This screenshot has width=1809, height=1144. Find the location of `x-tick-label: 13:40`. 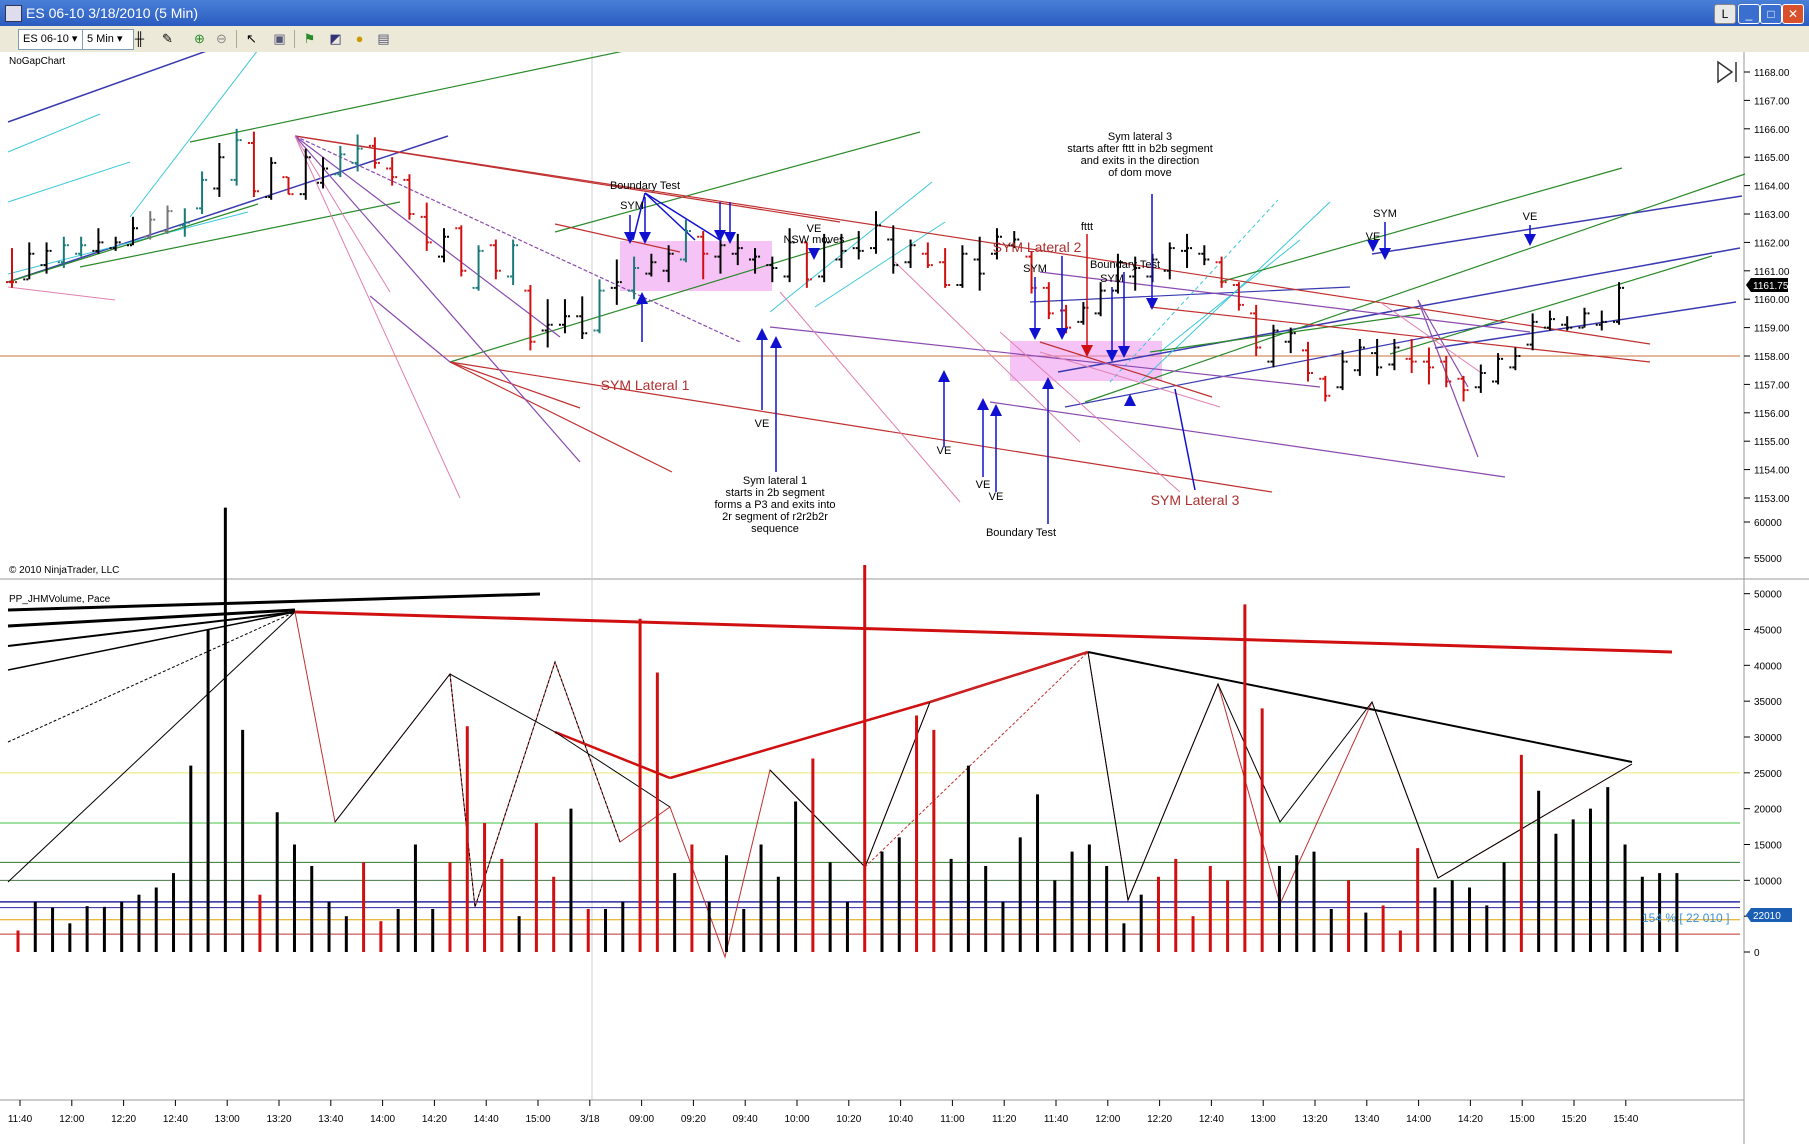

x-tick-label: 13:40 is located at coordinates (1366, 1119).